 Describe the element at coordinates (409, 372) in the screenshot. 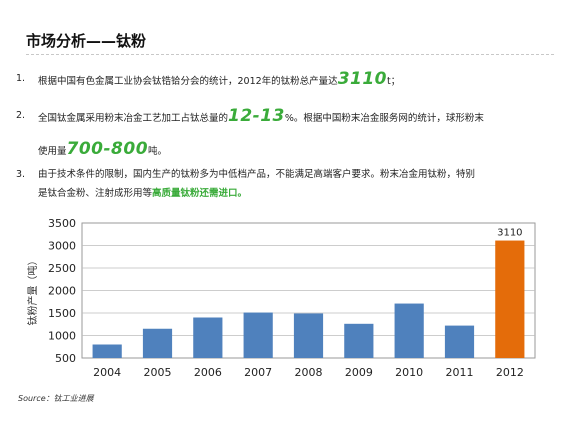

I see `x-tick-label: 2010` at that location.